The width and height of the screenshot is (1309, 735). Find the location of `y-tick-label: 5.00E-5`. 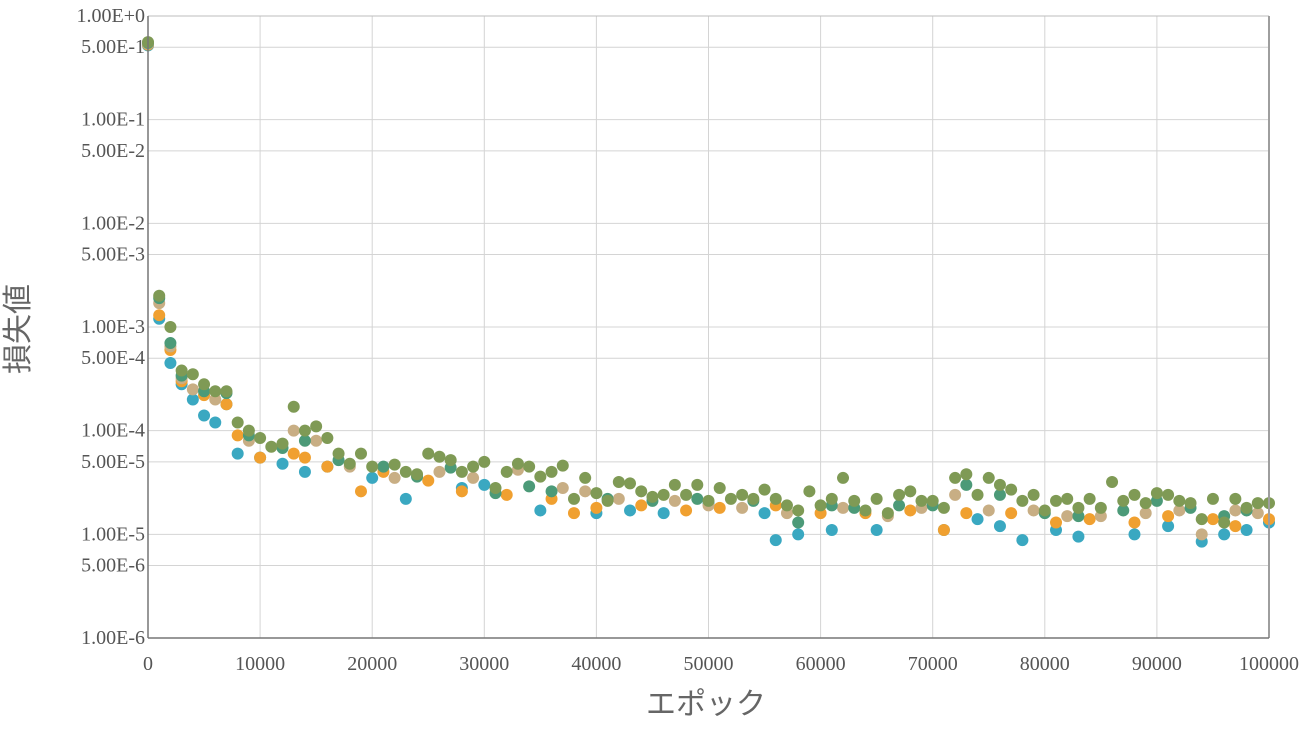

y-tick-label: 5.00E-5 is located at coordinates (113, 462).